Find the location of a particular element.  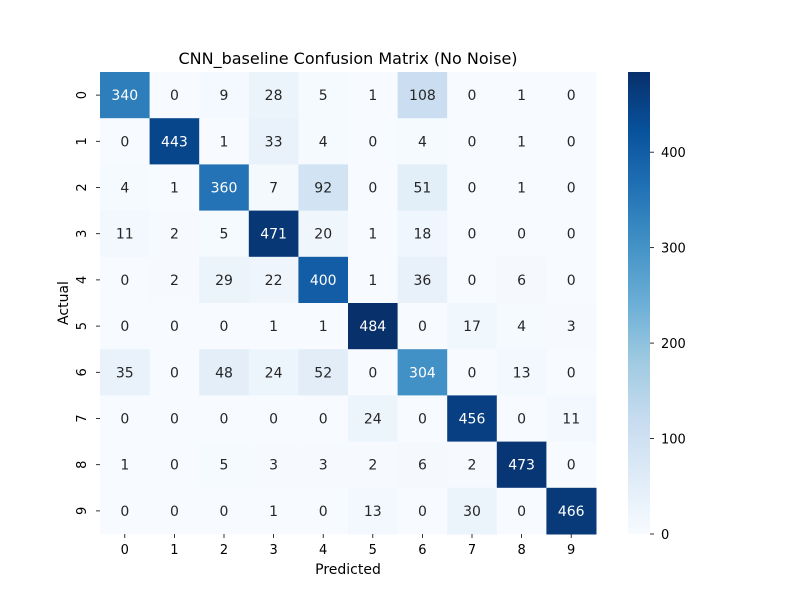

cell-value-label: 29 is located at coordinates (224, 281).